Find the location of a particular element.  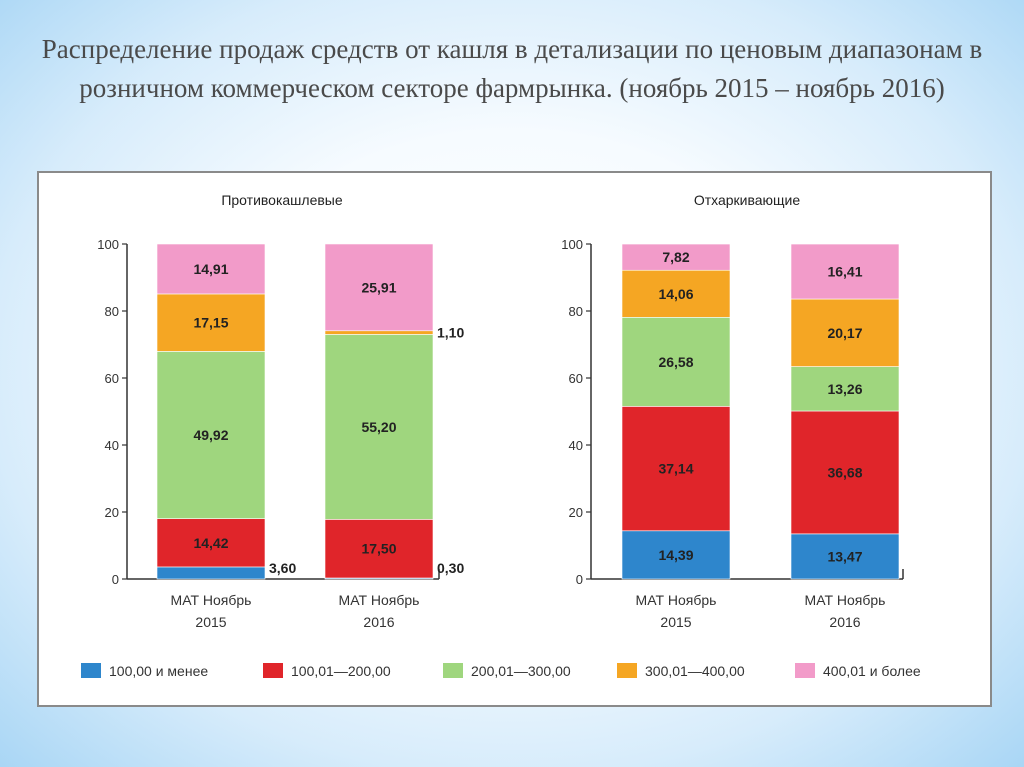

bar-value-label-expectorant: 14,39 is located at coordinates (675, 555).